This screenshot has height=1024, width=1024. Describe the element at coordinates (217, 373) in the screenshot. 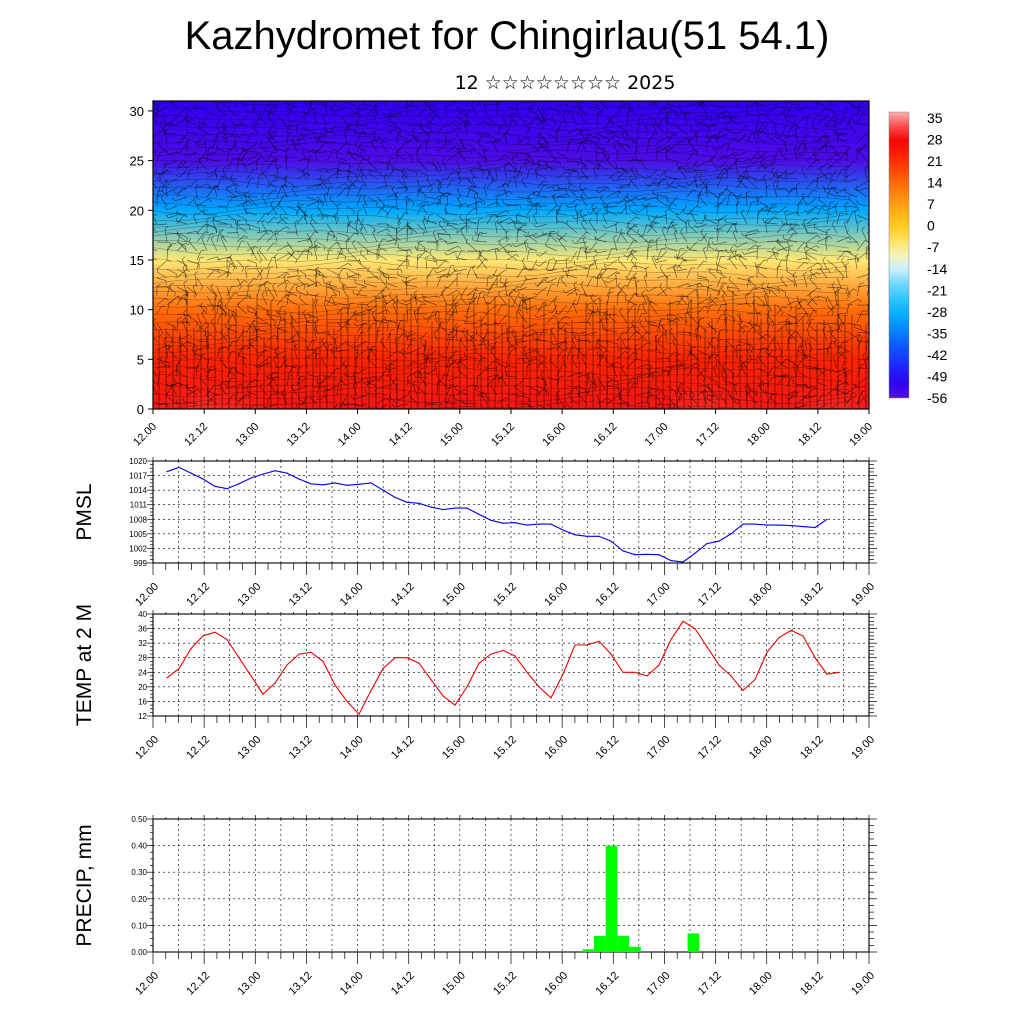

I see `surface-heating-blob` at that location.